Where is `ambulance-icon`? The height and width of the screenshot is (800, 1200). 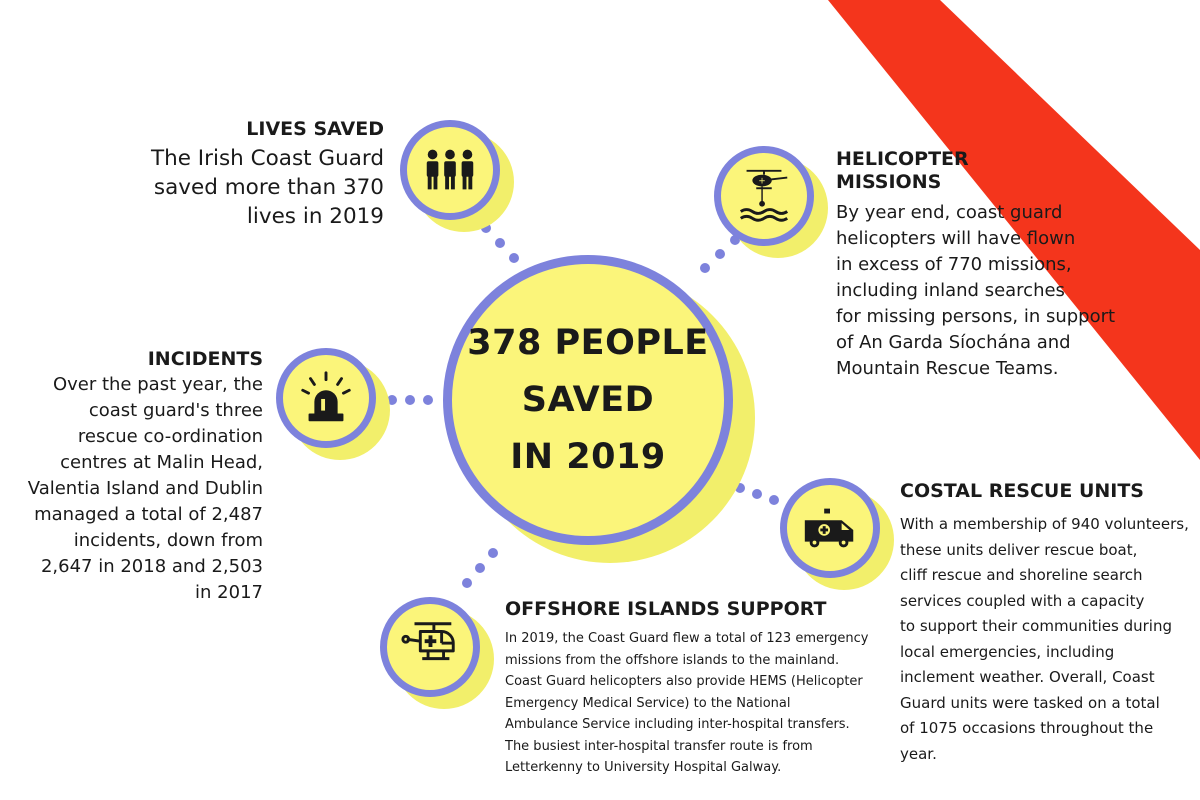 ambulance-icon is located at coordinates (829, 528).